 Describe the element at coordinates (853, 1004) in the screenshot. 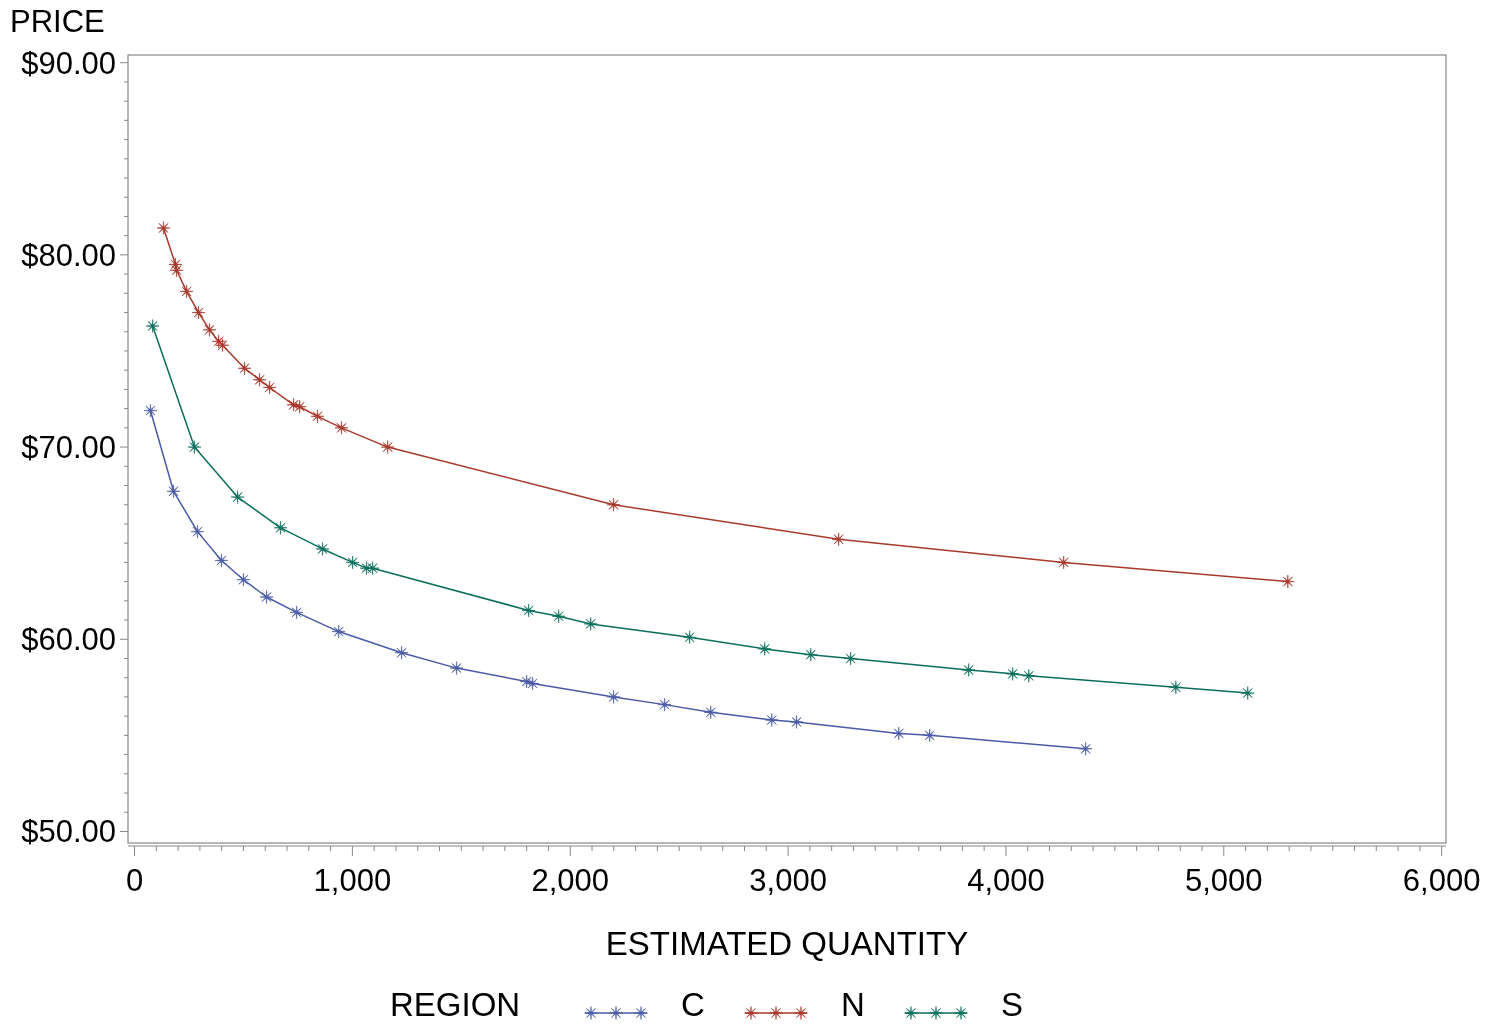

I see `legend-label: N` at that location.